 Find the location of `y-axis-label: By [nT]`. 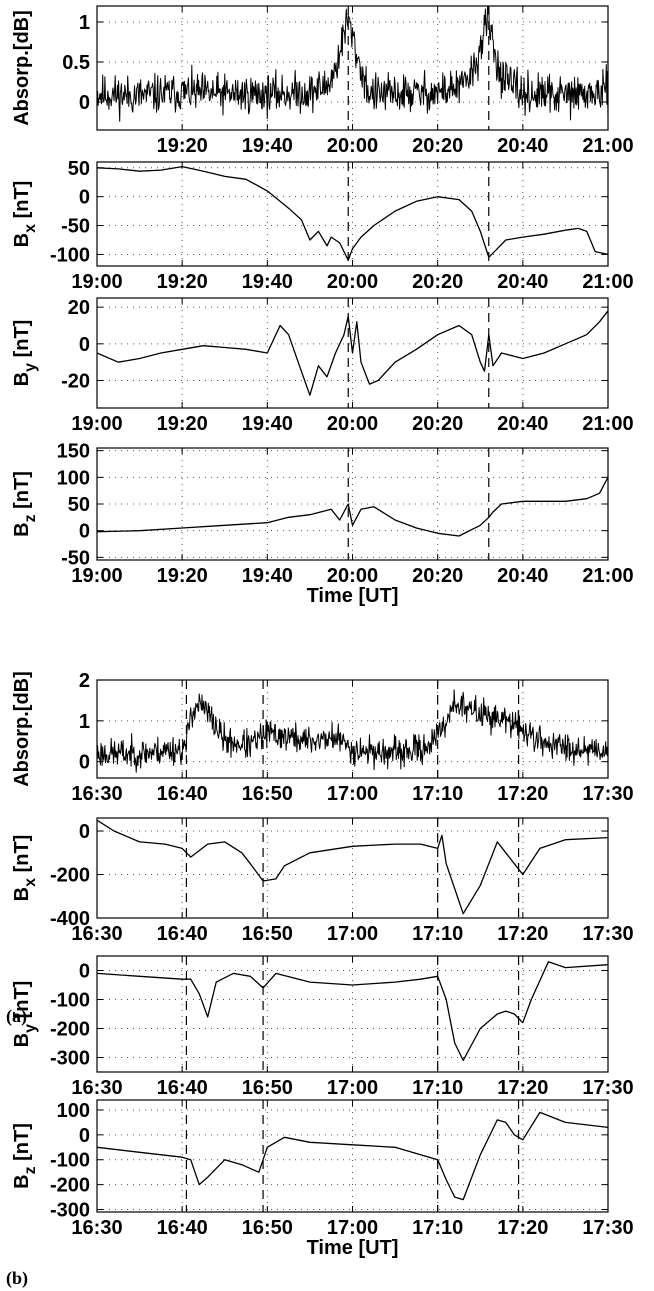

y-axis-label: By [nT] is located at coordinates (25, 353).